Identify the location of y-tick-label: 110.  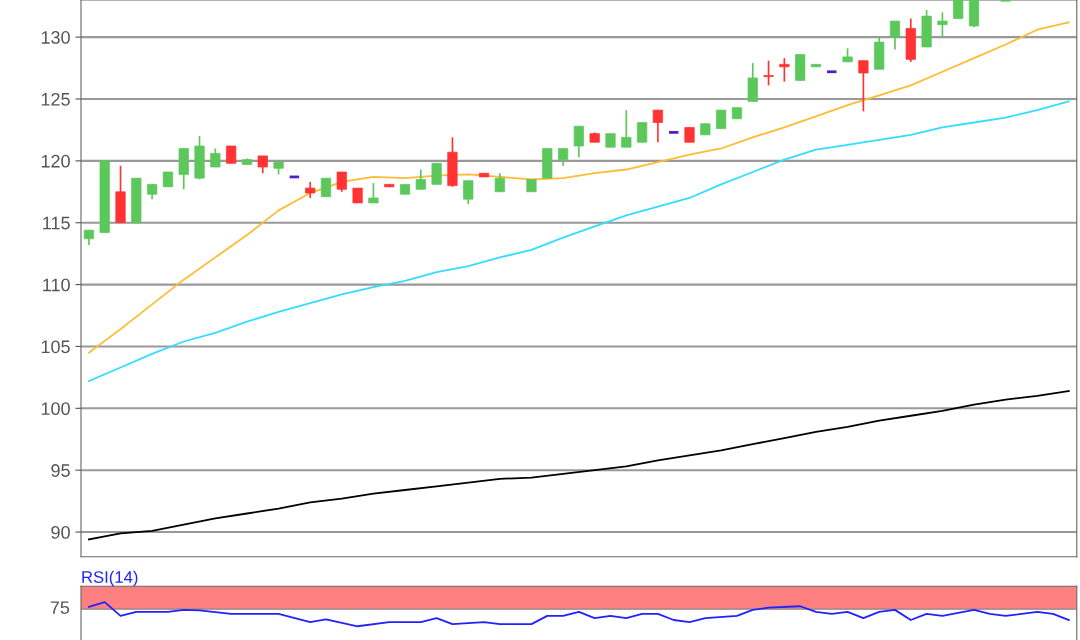
(56, 285).